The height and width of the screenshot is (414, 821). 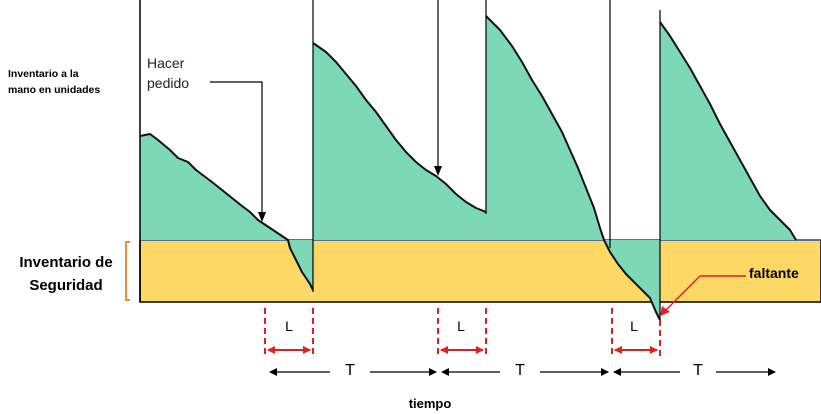 I want to click on shortage-arrowhead, so click(x=665, y=311).